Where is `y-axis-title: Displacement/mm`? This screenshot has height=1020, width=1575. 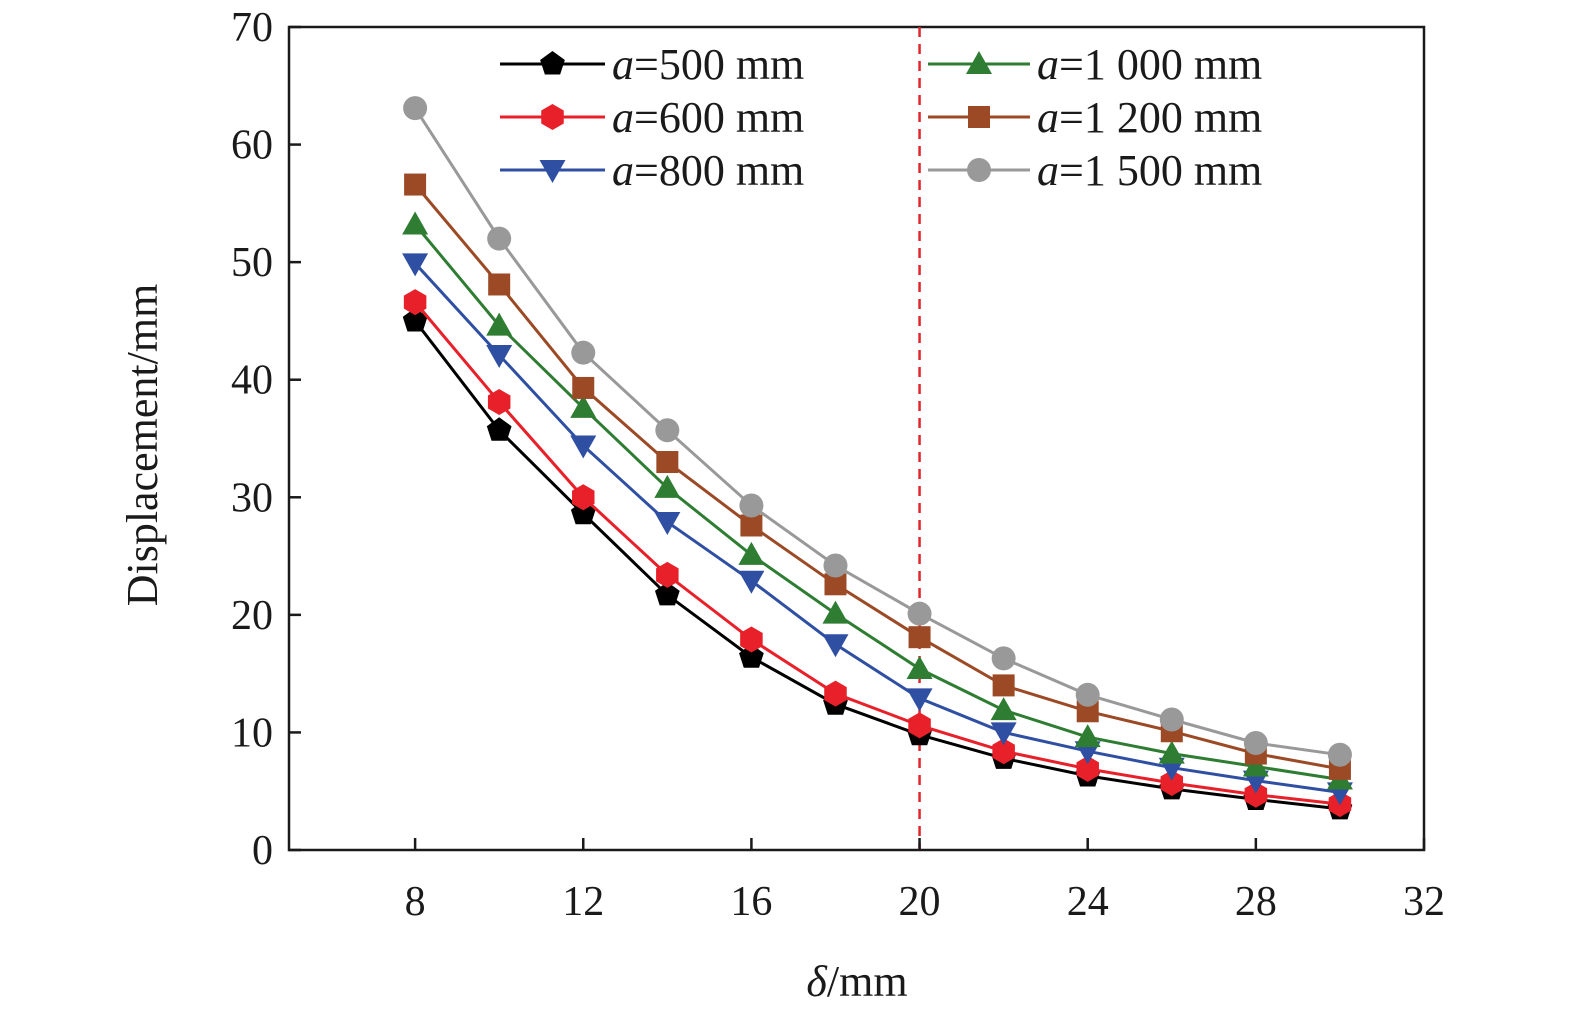
y-axis-title: Displacement/mm is located at coordinates (142, 445).